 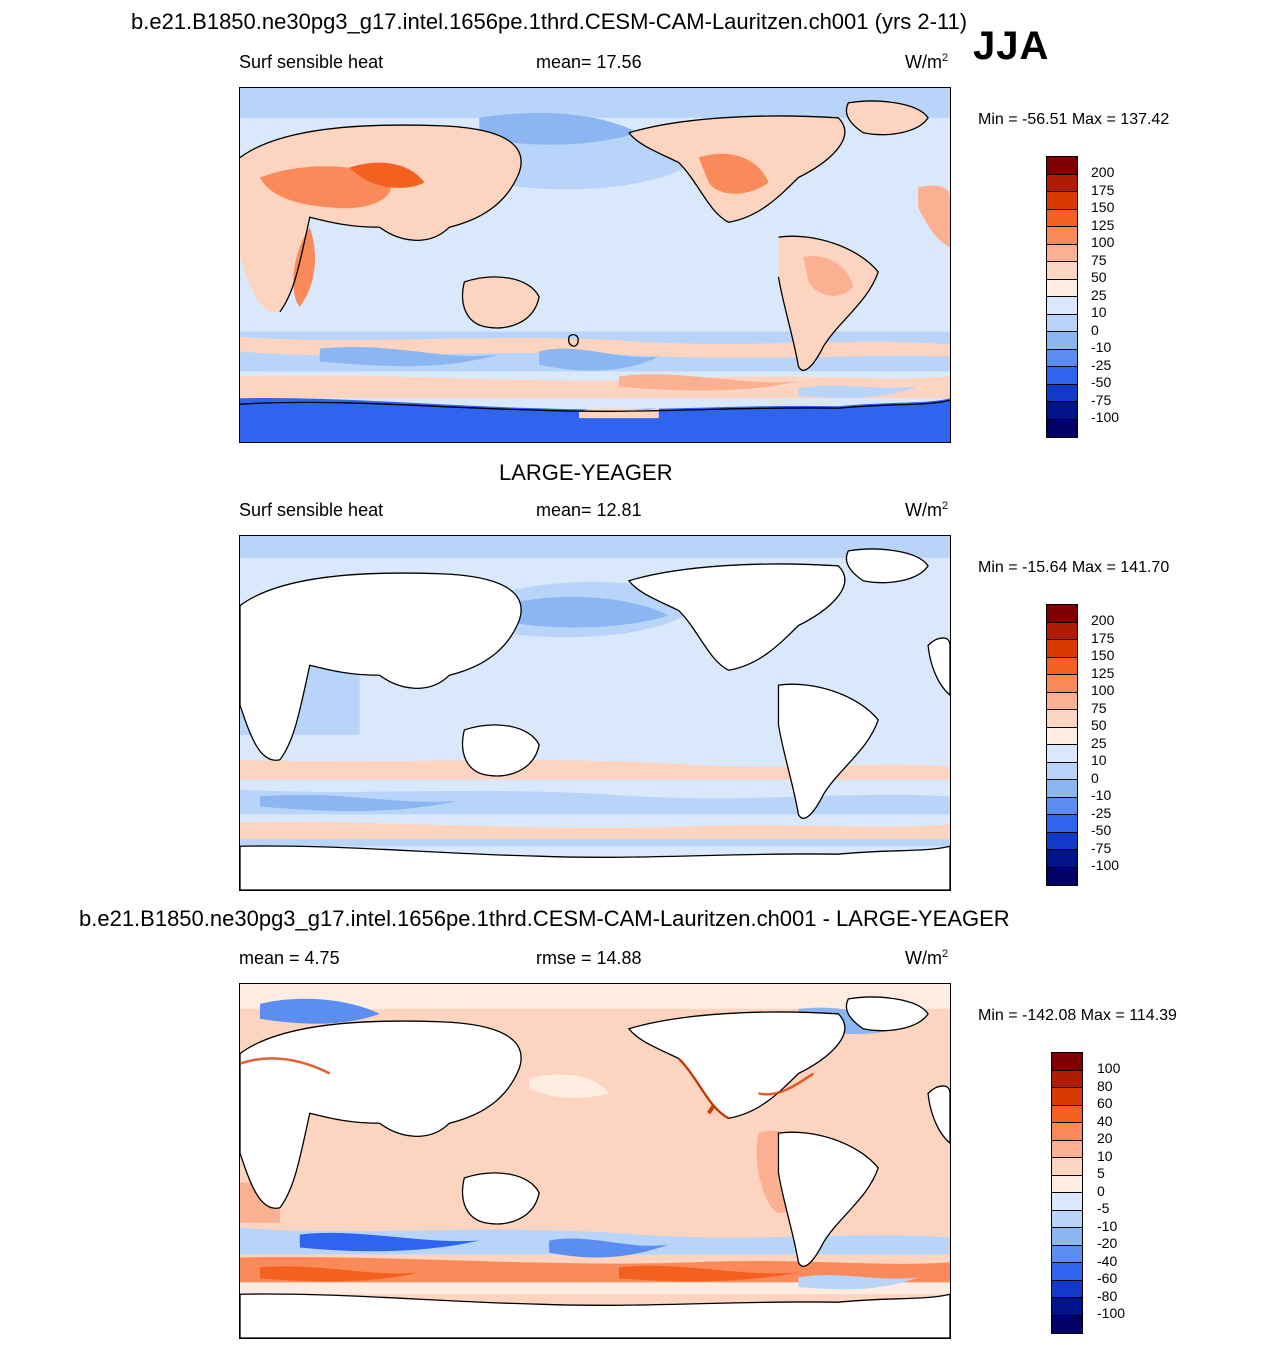 I want to click on panel3-colorbar, so click(x=1067, y=1193).